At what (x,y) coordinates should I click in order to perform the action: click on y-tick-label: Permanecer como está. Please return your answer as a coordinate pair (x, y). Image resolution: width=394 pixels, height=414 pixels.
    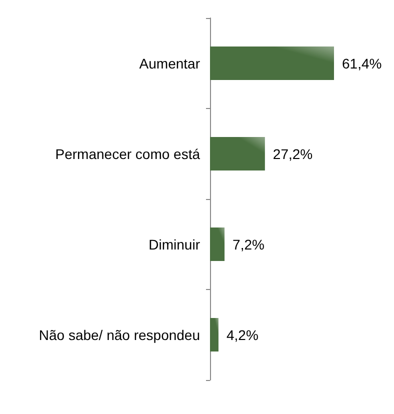
    Looking at the image, I should click on (127, 154).